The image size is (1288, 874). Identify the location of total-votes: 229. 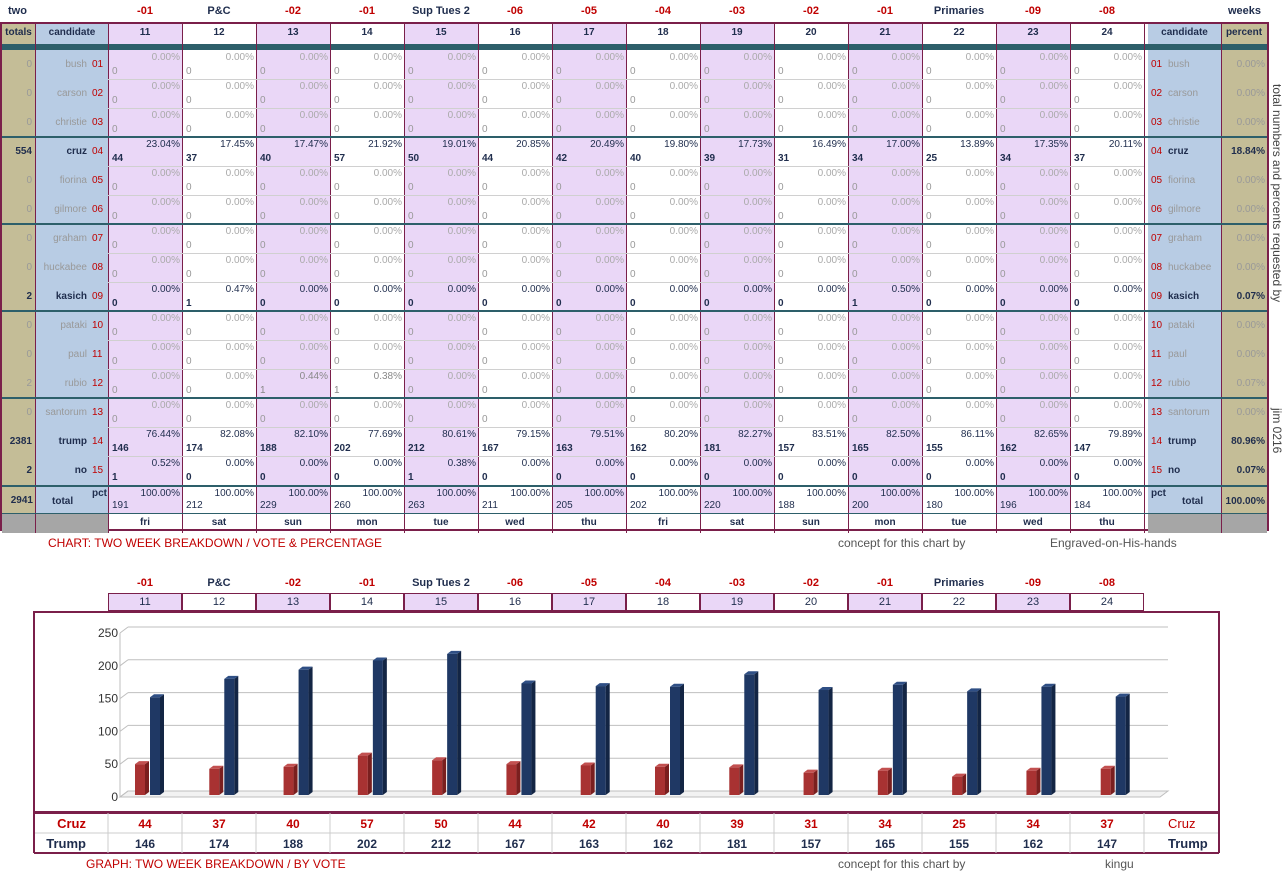
(268, 505).